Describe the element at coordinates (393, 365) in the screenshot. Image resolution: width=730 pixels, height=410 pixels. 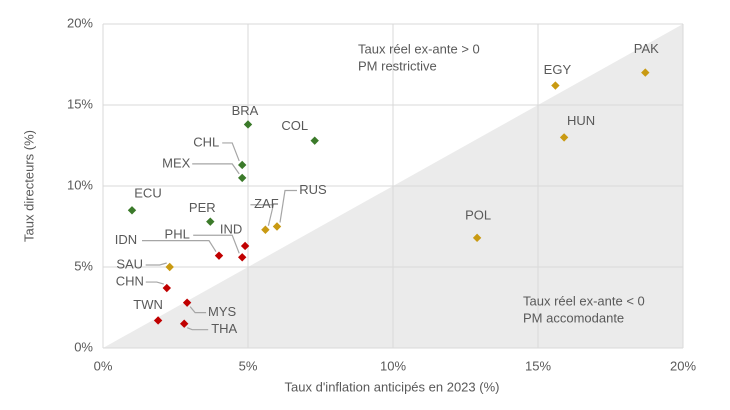
I see `x-tick-label: 10%` at that location.